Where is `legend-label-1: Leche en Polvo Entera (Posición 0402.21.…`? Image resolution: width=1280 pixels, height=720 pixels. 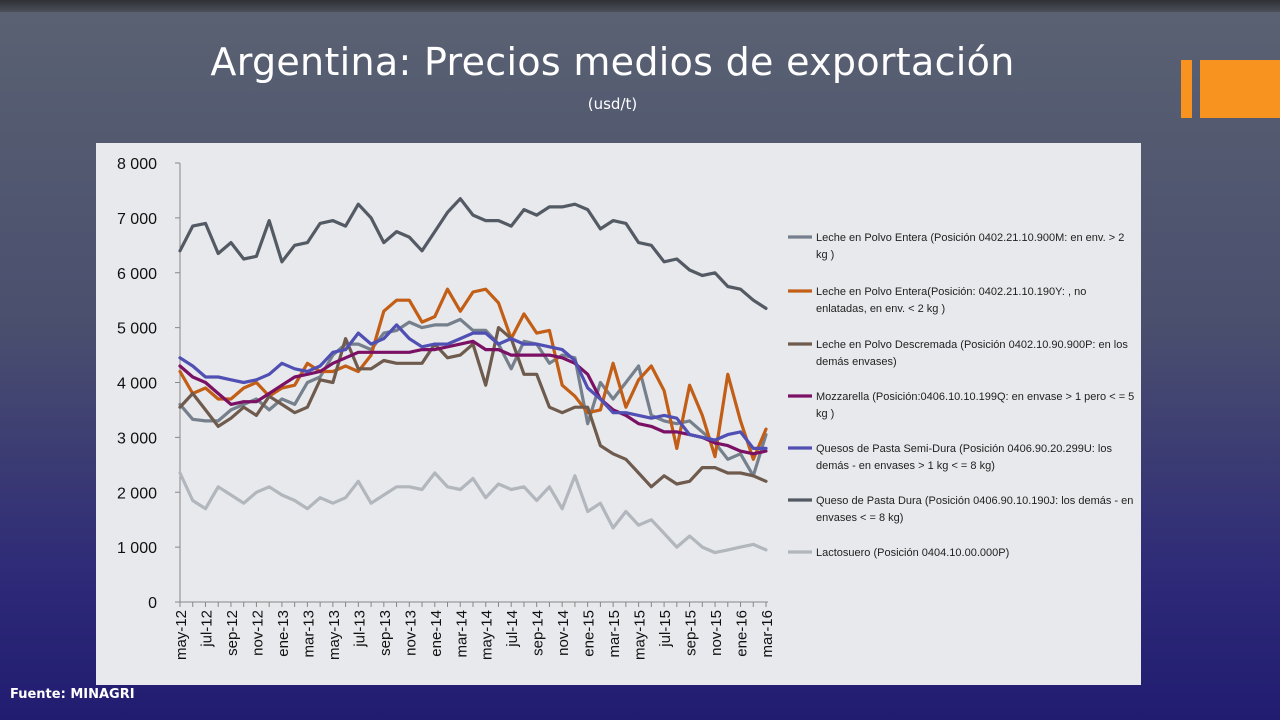 legend-label-1: Leche en Polvo Entera (Posición 0402.21.… is located at coordinates (970, 246).